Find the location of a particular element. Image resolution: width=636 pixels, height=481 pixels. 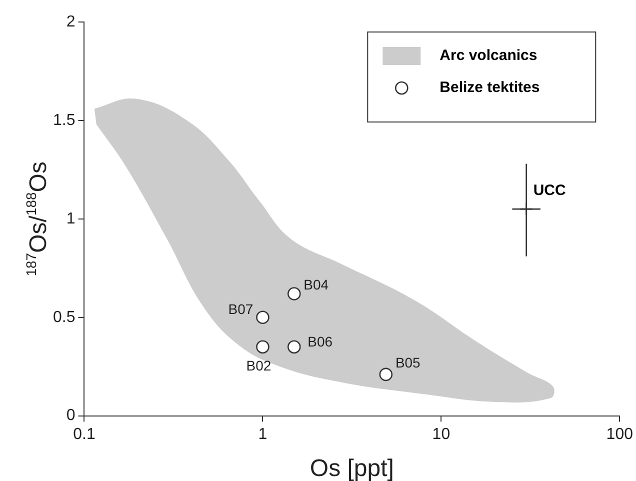

annotation: B06 is located at coordinates (320, 342).